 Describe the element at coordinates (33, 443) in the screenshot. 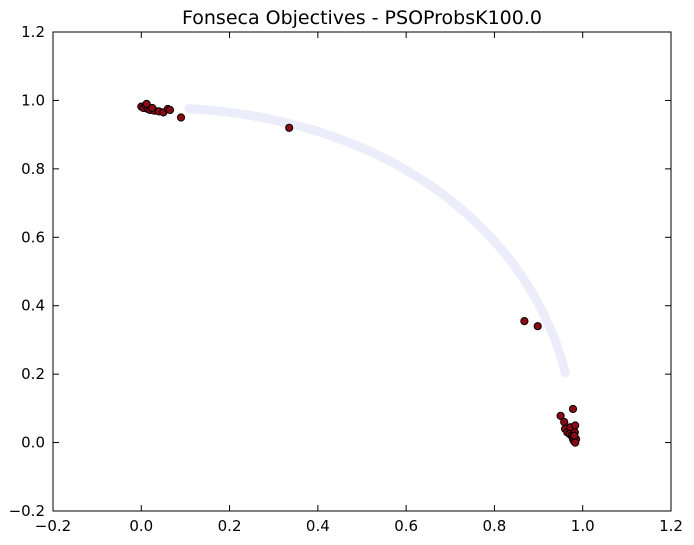

I see `y-tick-label: 0.0` at that location.